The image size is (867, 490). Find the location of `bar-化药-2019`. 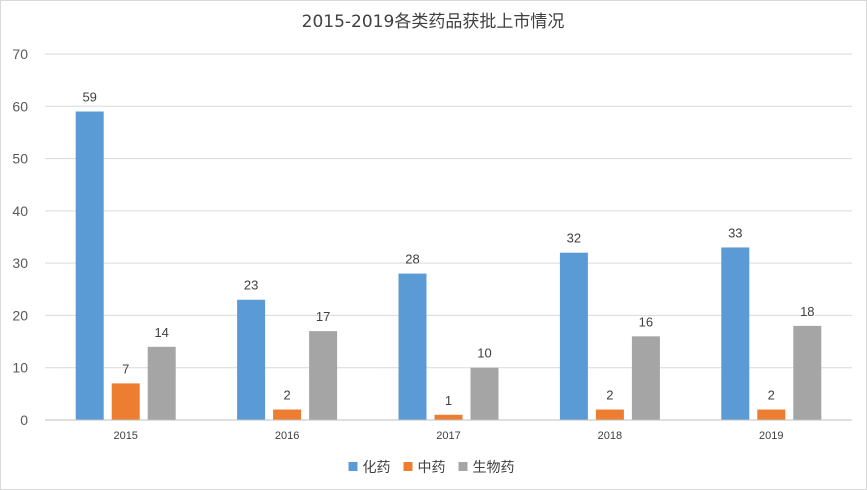

bar-化药-2019 is located at coordinates (735, 333).